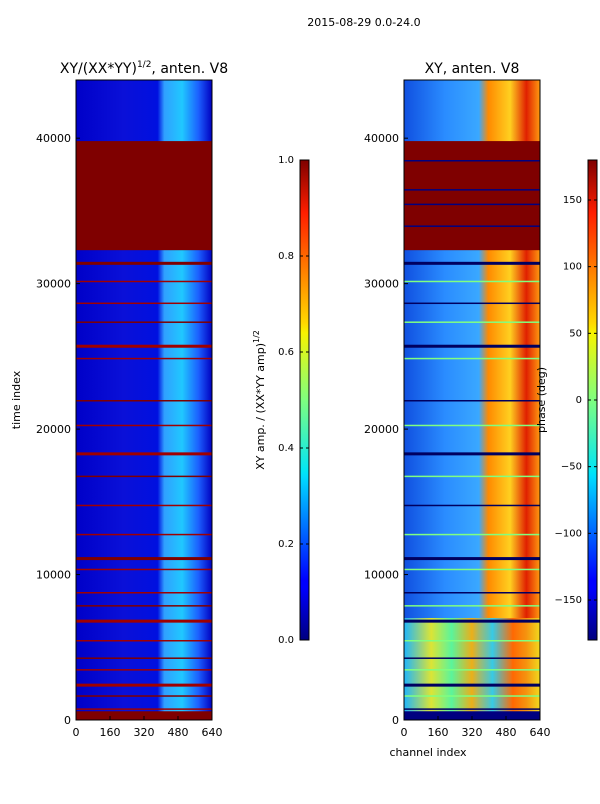 The height and width of the screenshot is (804, 600). Describe the element at coordinates (144, 715) in the screenshot. I see `panel-1-bottom-flag` at that location.